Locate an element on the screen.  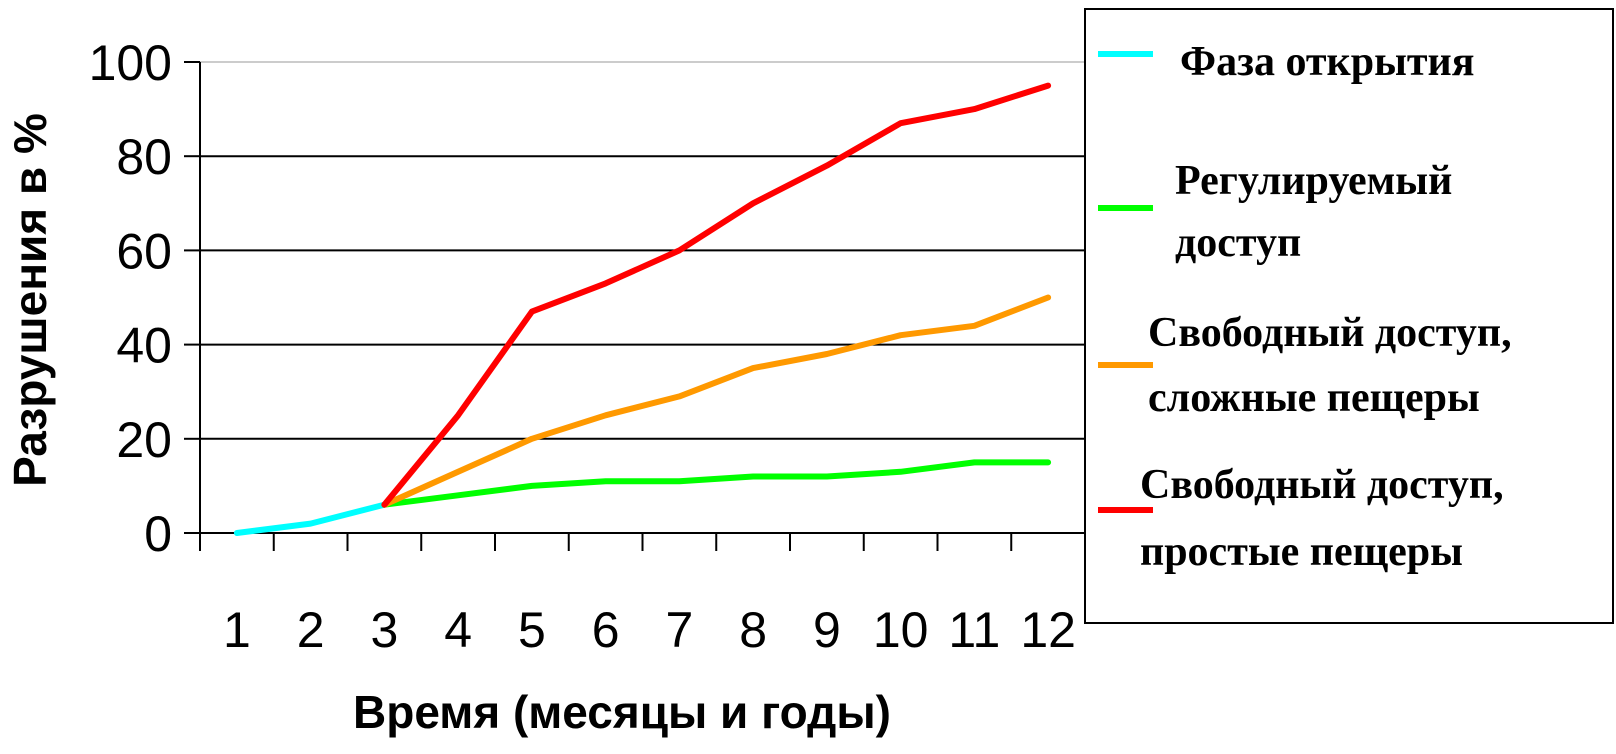
legend-label-3: сложные пещеры is located at coordinates (1314, 398).